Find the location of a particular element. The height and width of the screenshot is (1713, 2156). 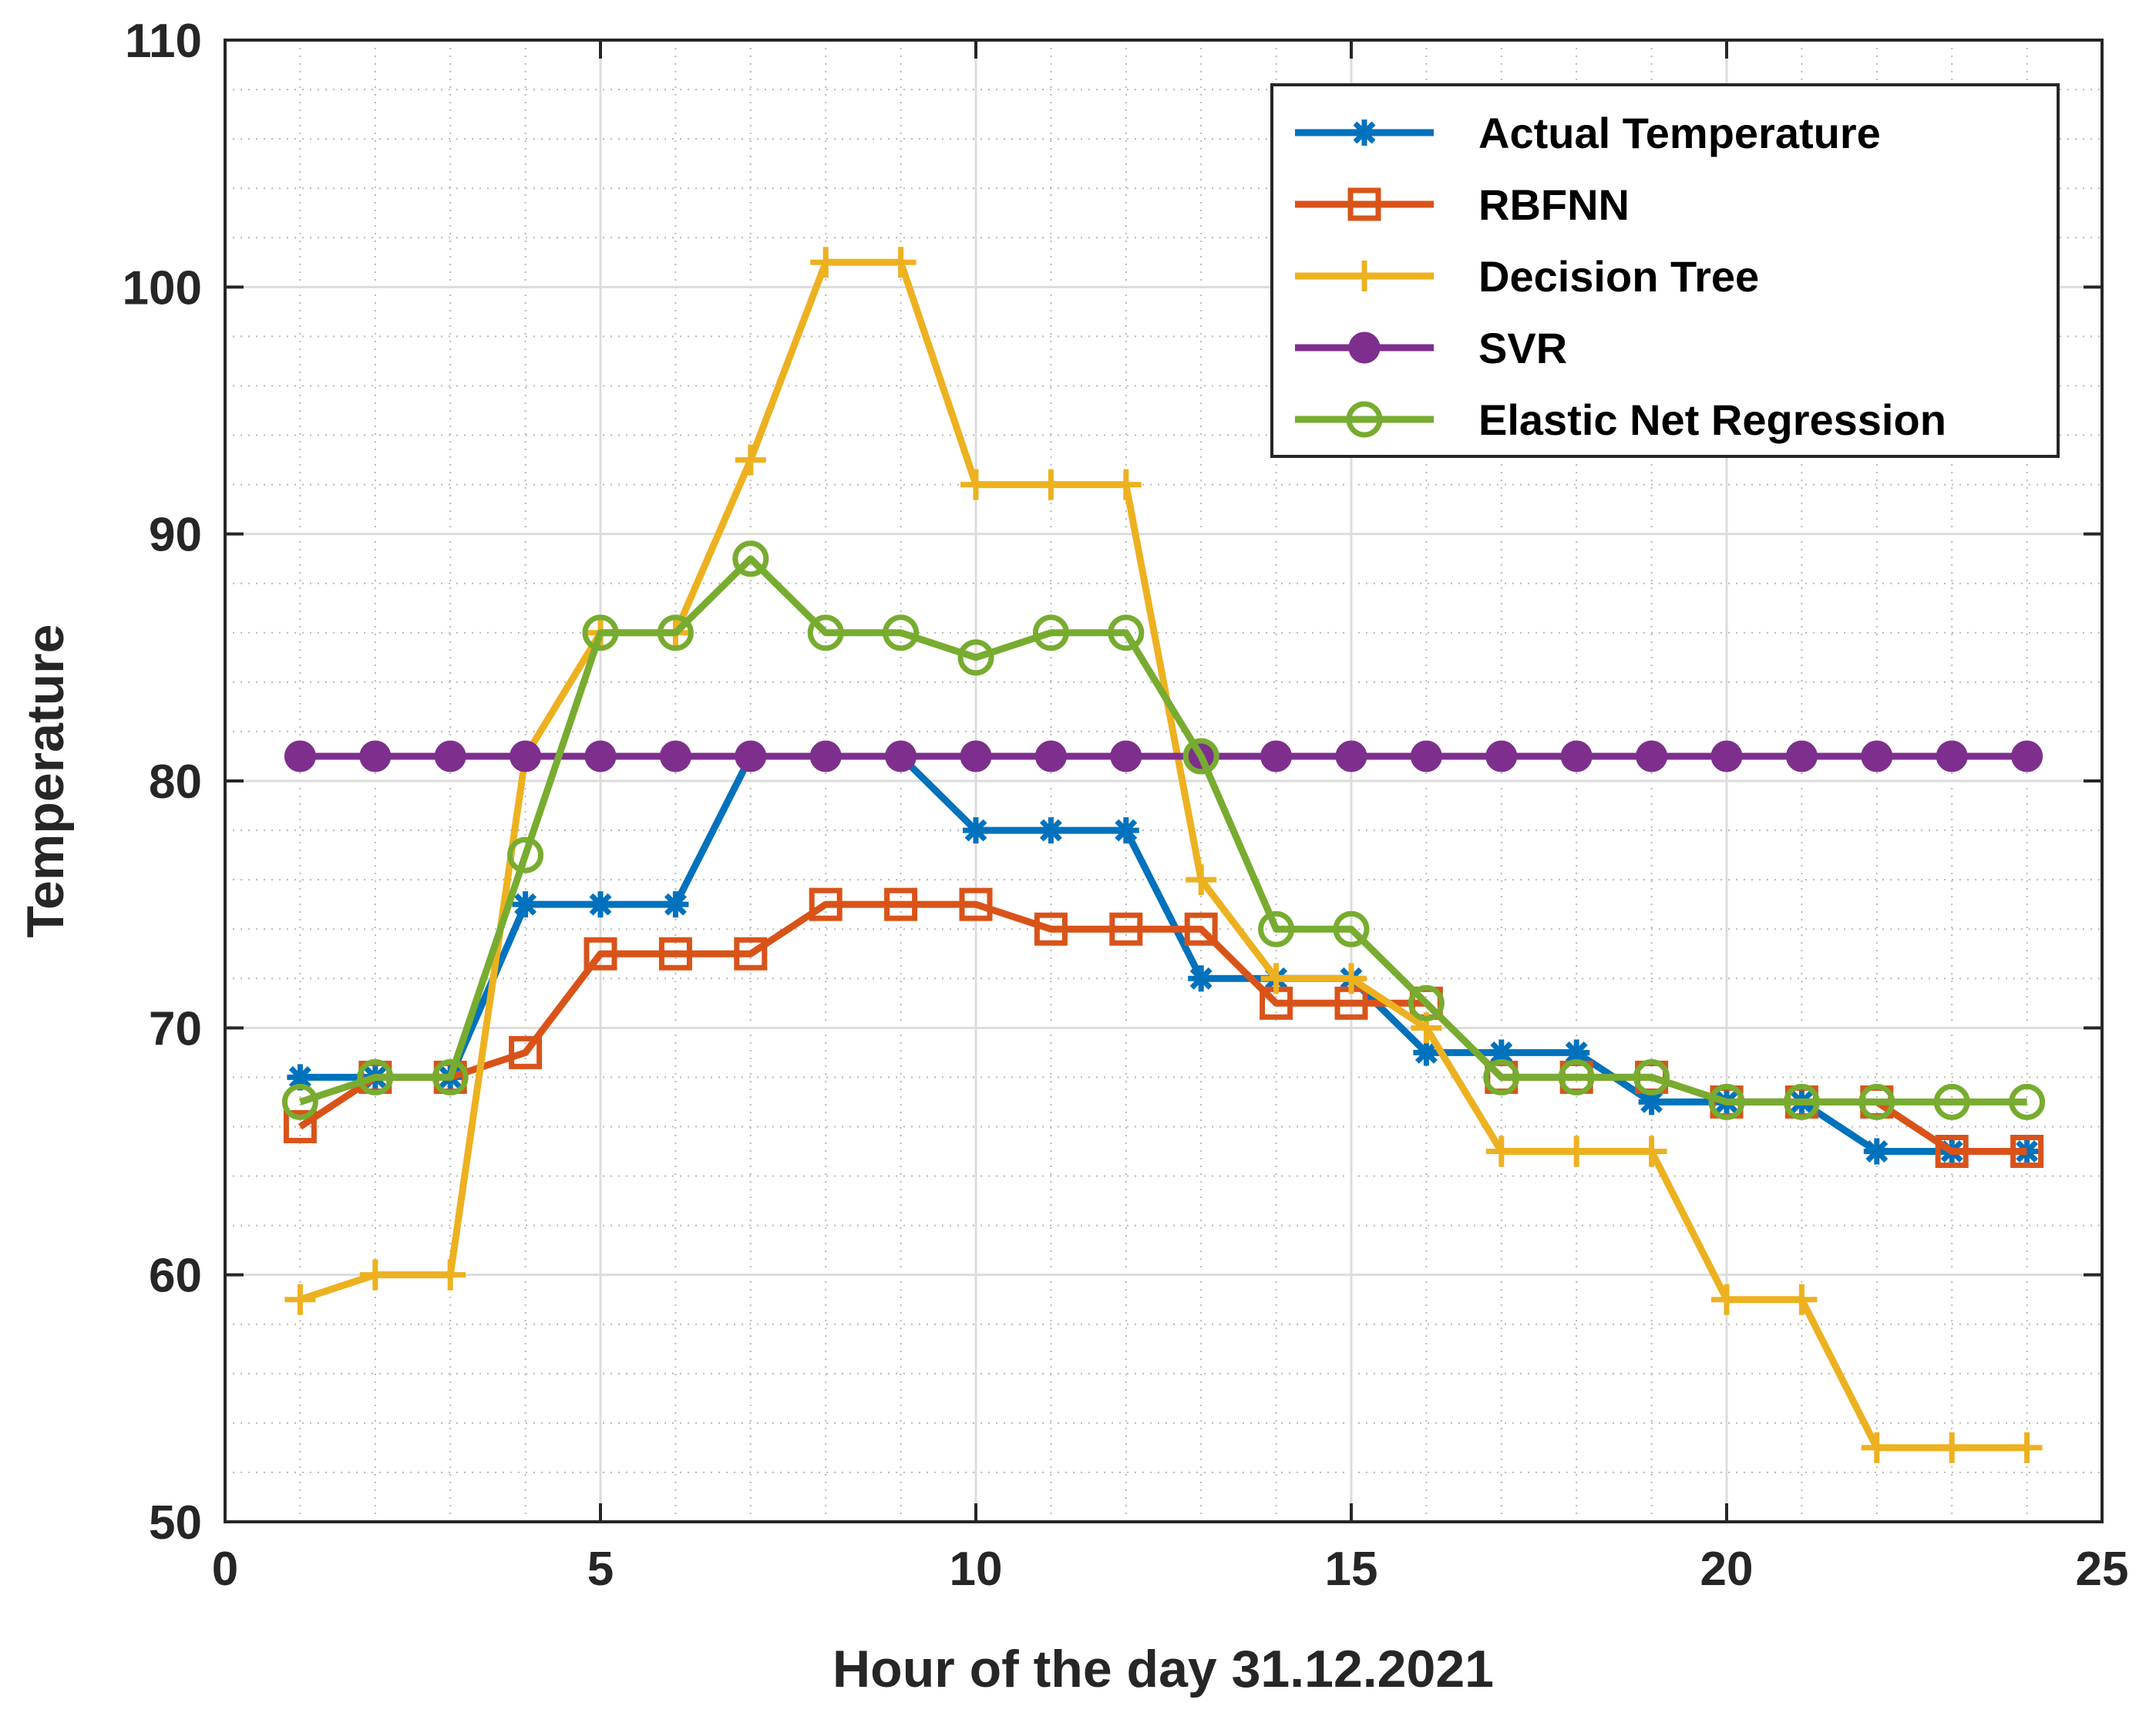

x-tick-label: 10 is located at coordinates (977, 1569).